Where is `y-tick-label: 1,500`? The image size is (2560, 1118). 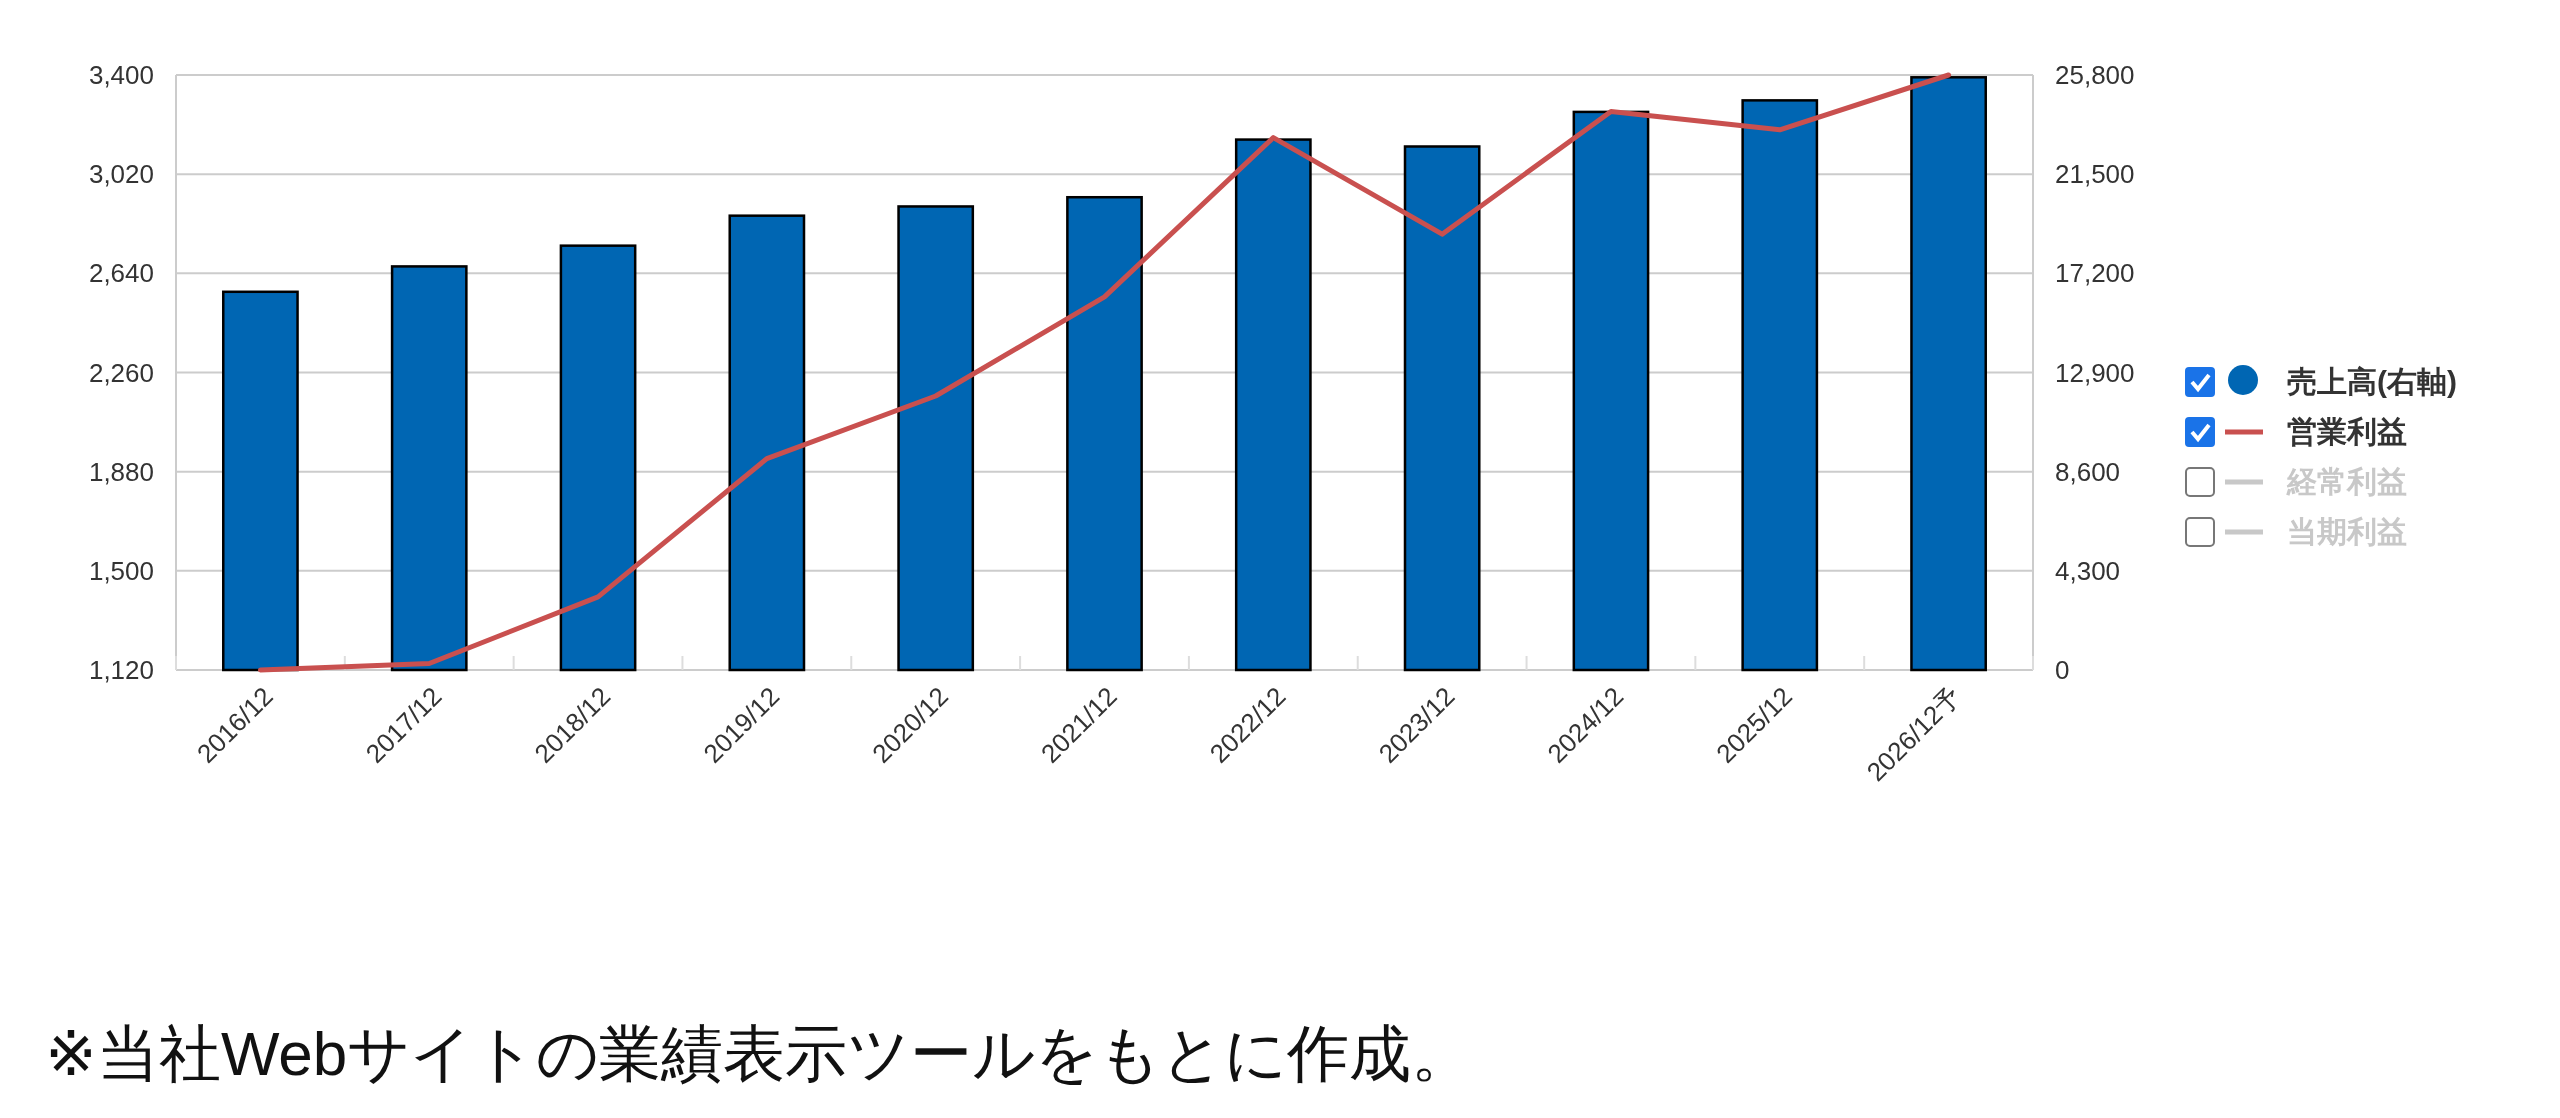 y-tick-label: 1,500 is located at coordinates (121, 570).